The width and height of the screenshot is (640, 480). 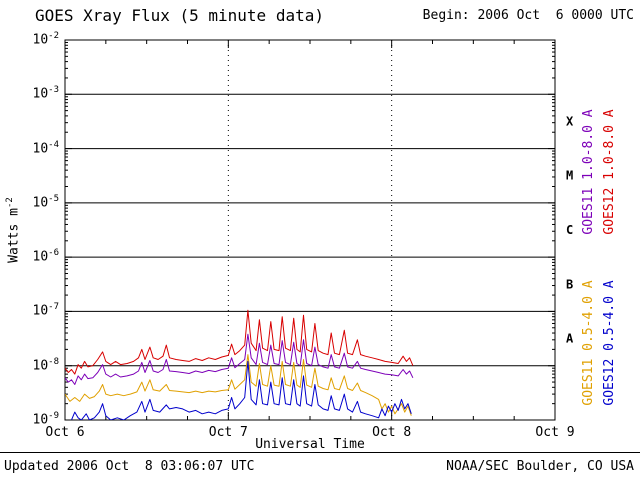 What do you see at coordinates (320, 452) in the screenshot?
I see `footer-divider` at bounding box center [320, 452].